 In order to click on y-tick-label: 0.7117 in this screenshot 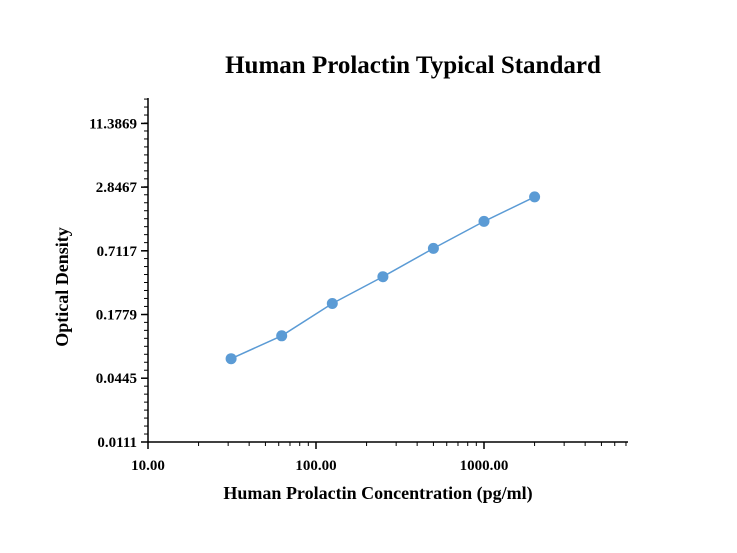, I will do `click(117, 252)`.